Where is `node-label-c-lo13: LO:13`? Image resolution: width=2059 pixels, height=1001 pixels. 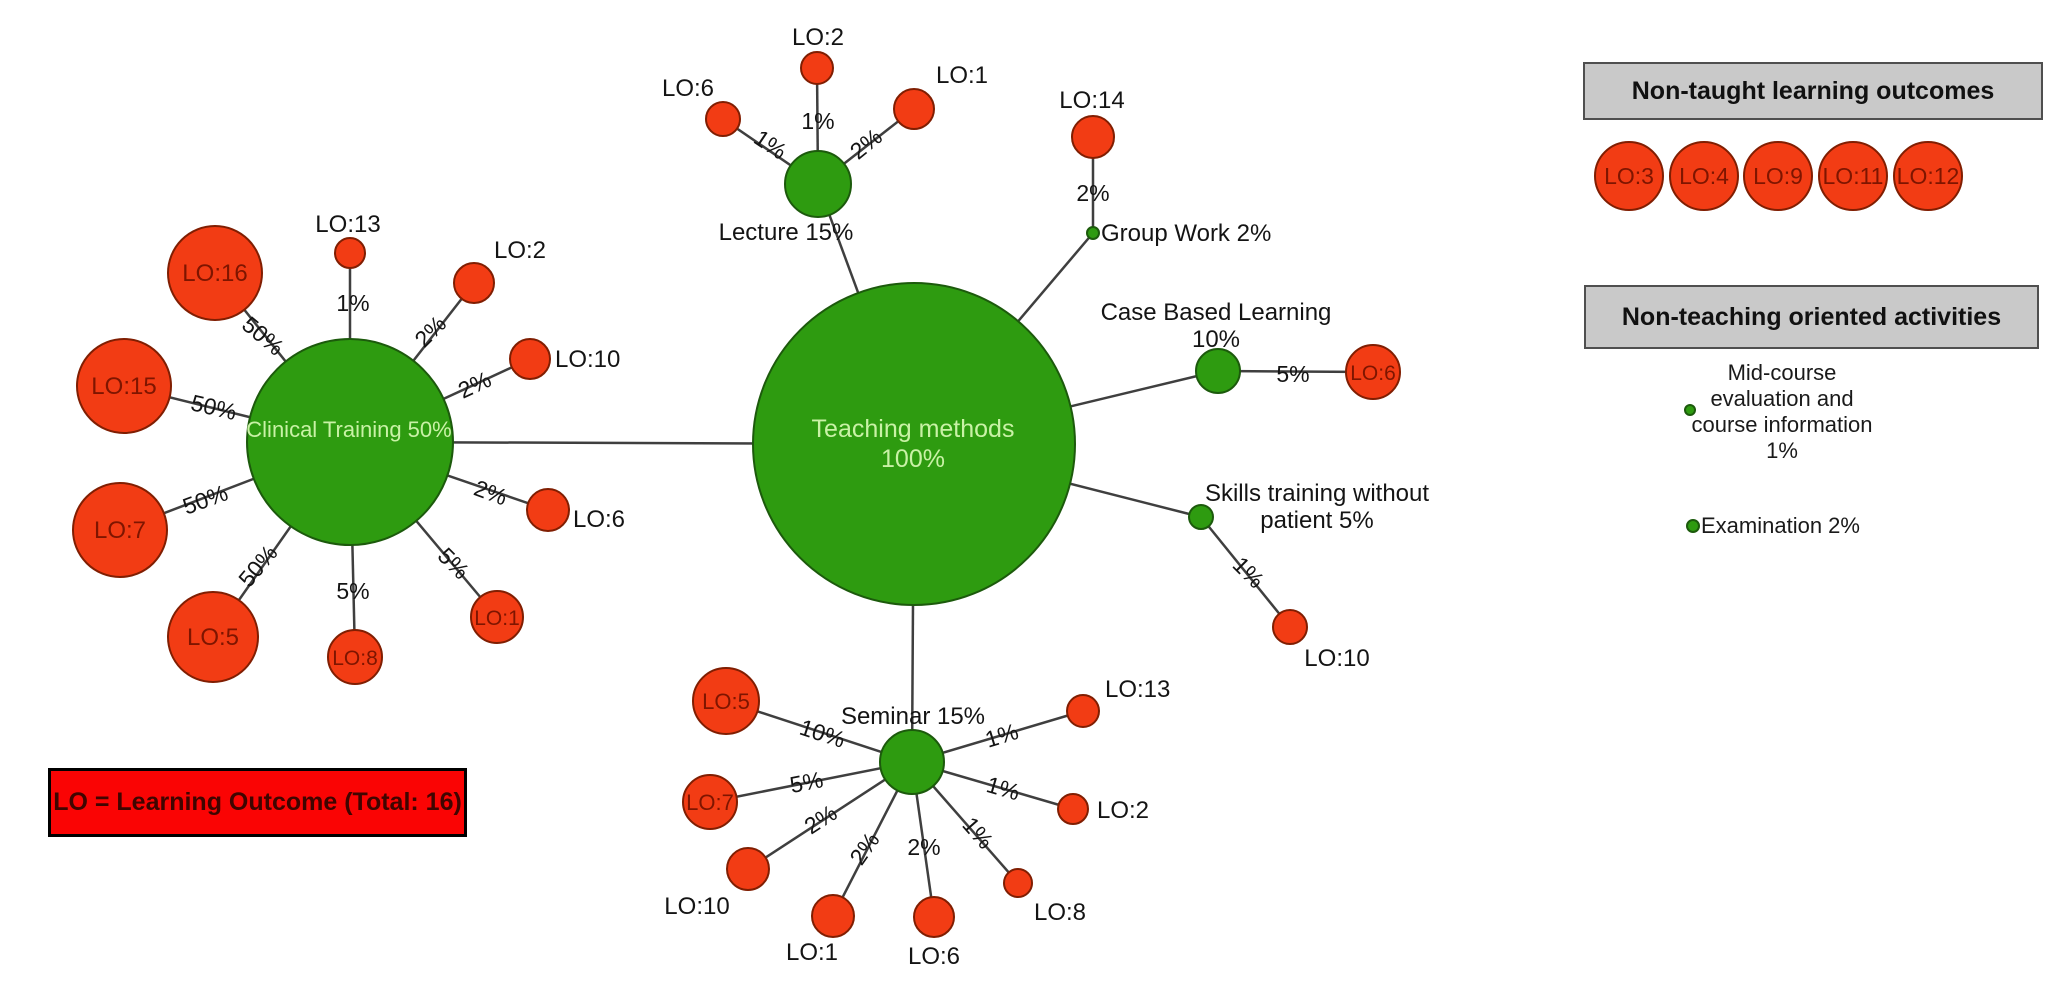
node-label-c-lo13: LO:13 is located at coordinates (347, 224).